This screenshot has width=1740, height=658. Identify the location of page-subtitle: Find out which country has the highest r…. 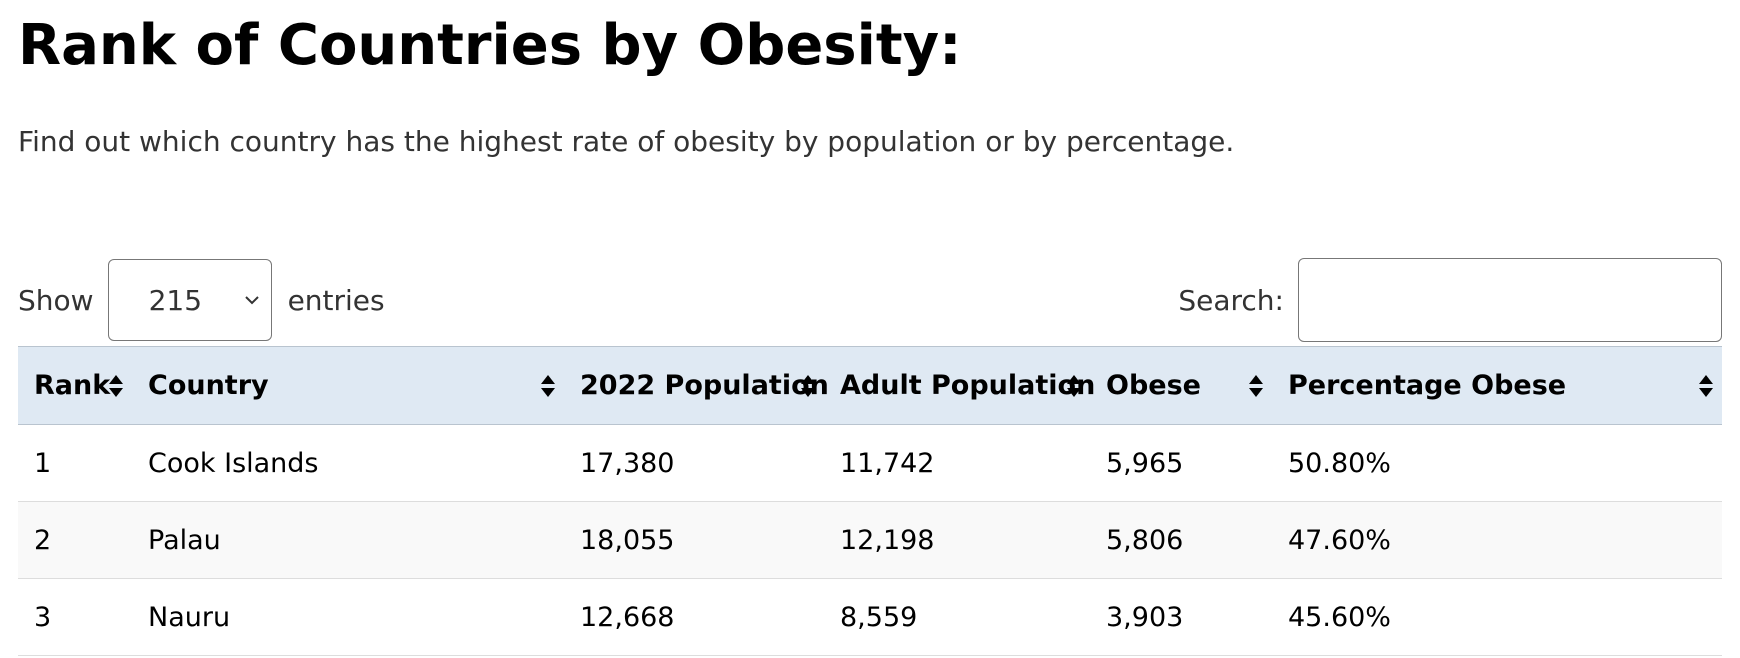
(626, 141).